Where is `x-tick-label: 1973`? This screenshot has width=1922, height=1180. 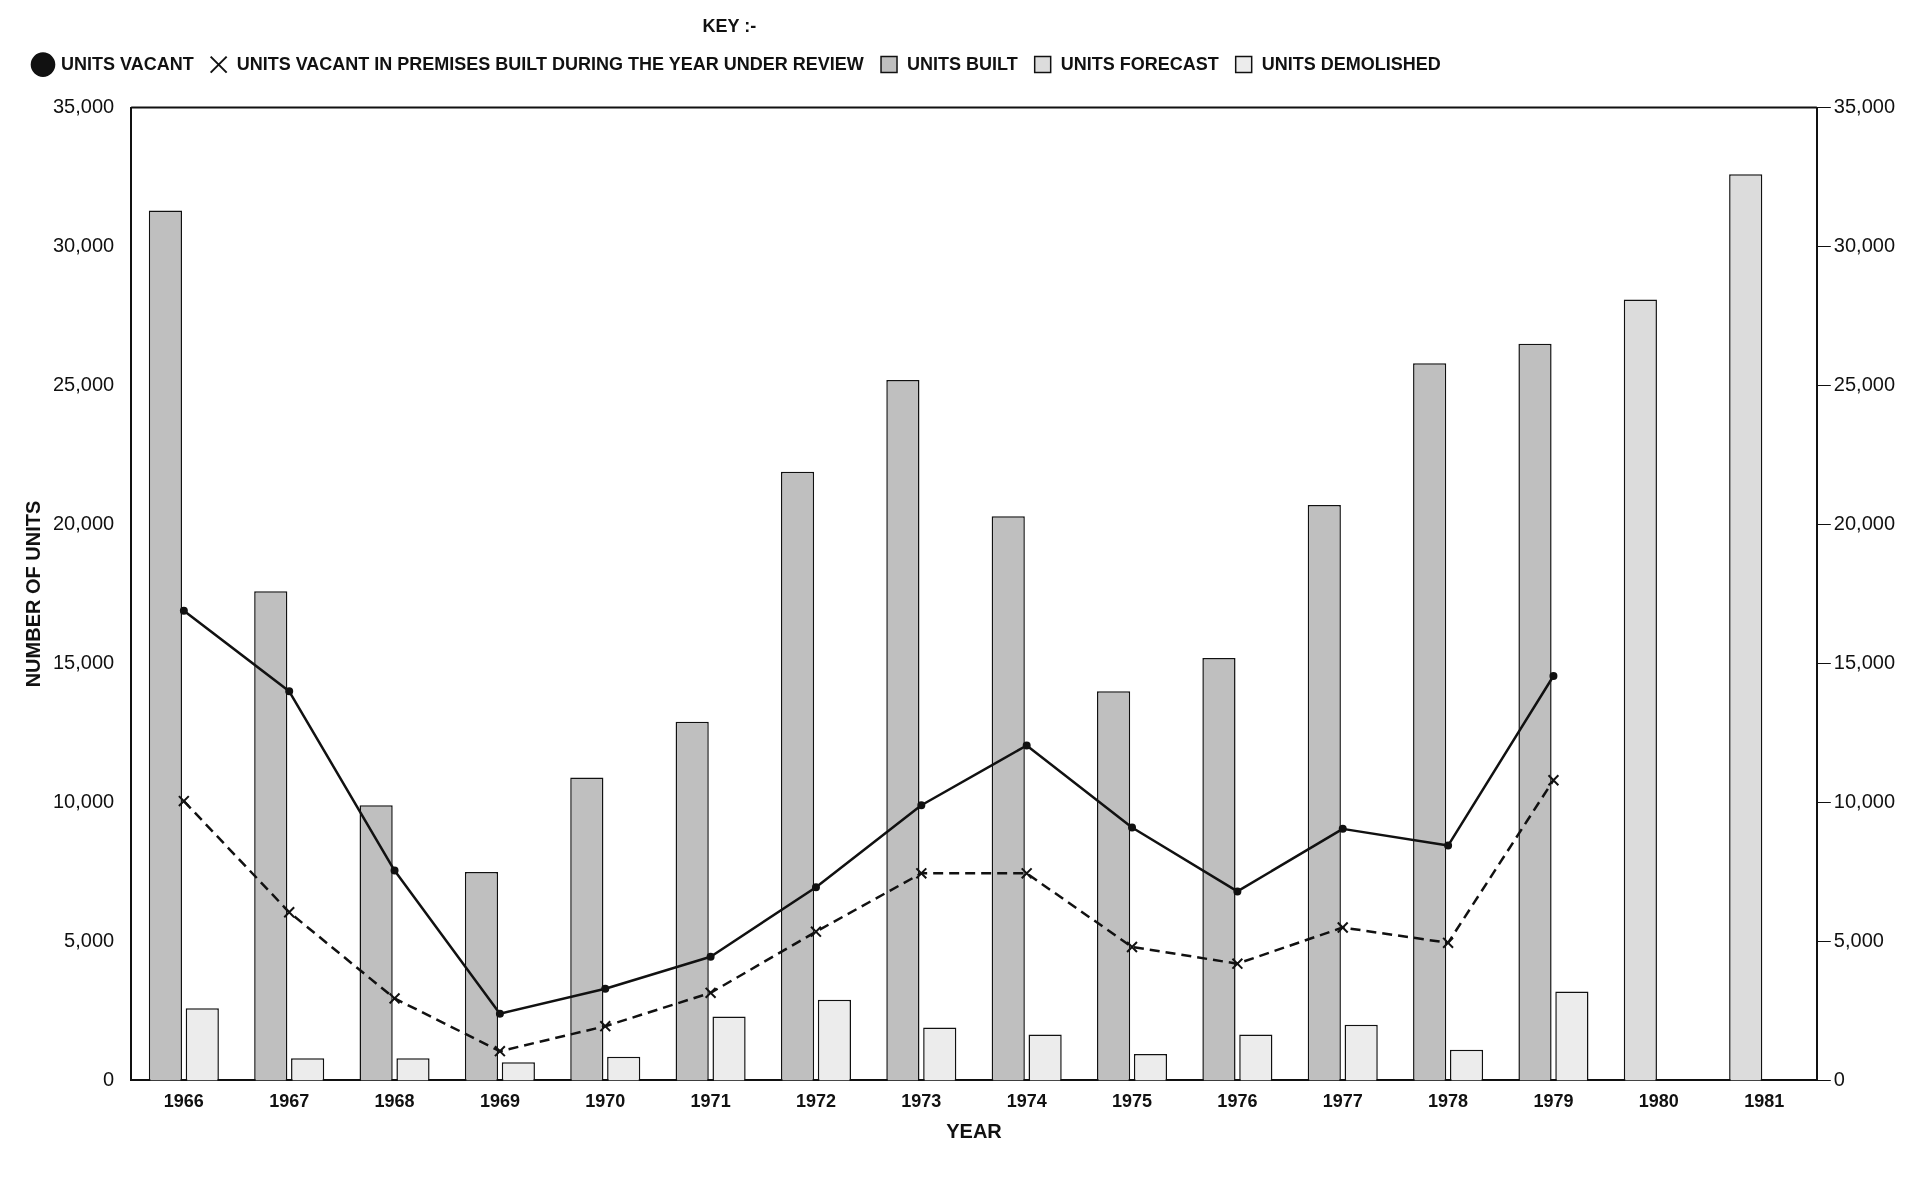 x-tick-label: 1973 is located at coordinates (921, 1101).